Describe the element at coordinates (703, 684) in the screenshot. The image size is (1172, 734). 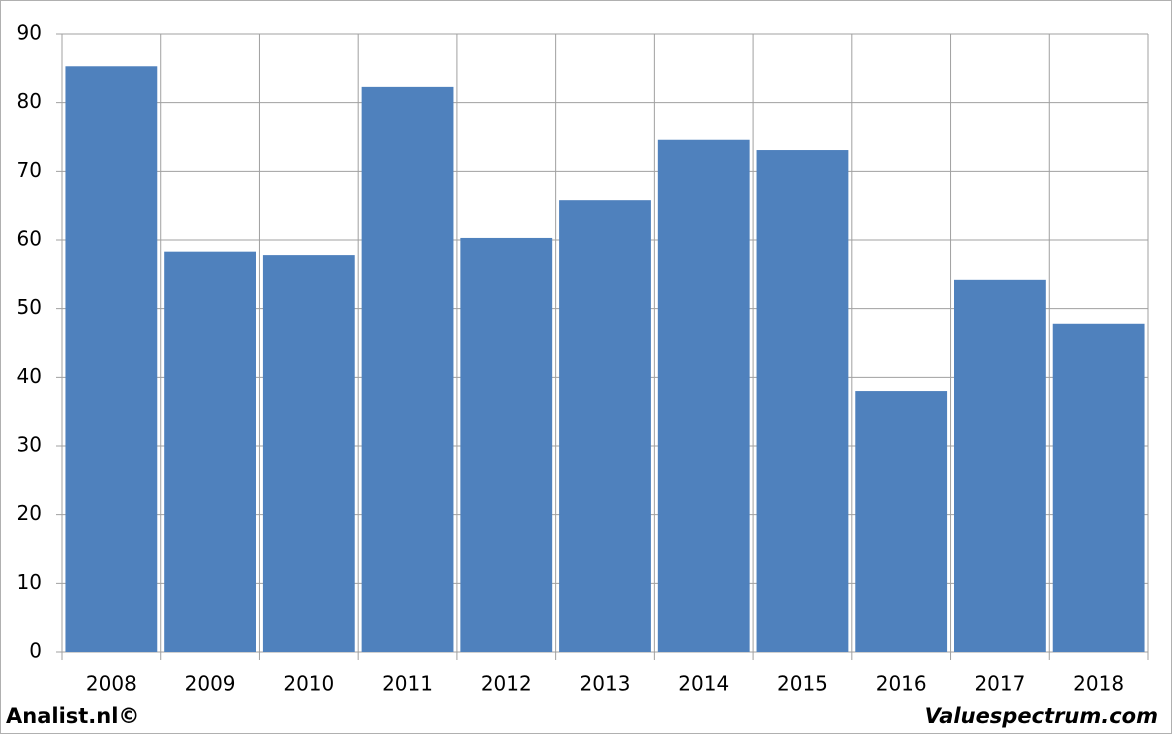
I see `x-tick-label: 2014` at that location.